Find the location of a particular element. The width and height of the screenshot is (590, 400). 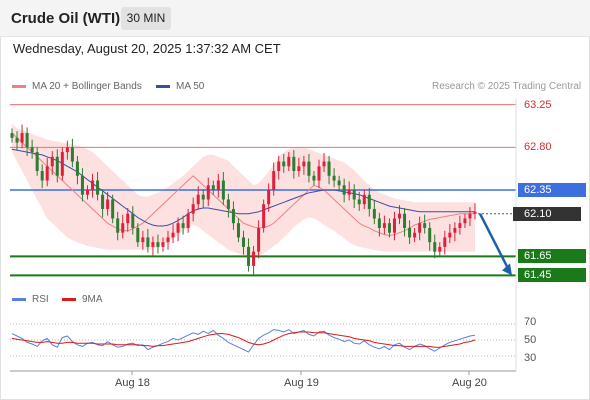

ma9-swatch-icon is located at coordinates (69, 299).